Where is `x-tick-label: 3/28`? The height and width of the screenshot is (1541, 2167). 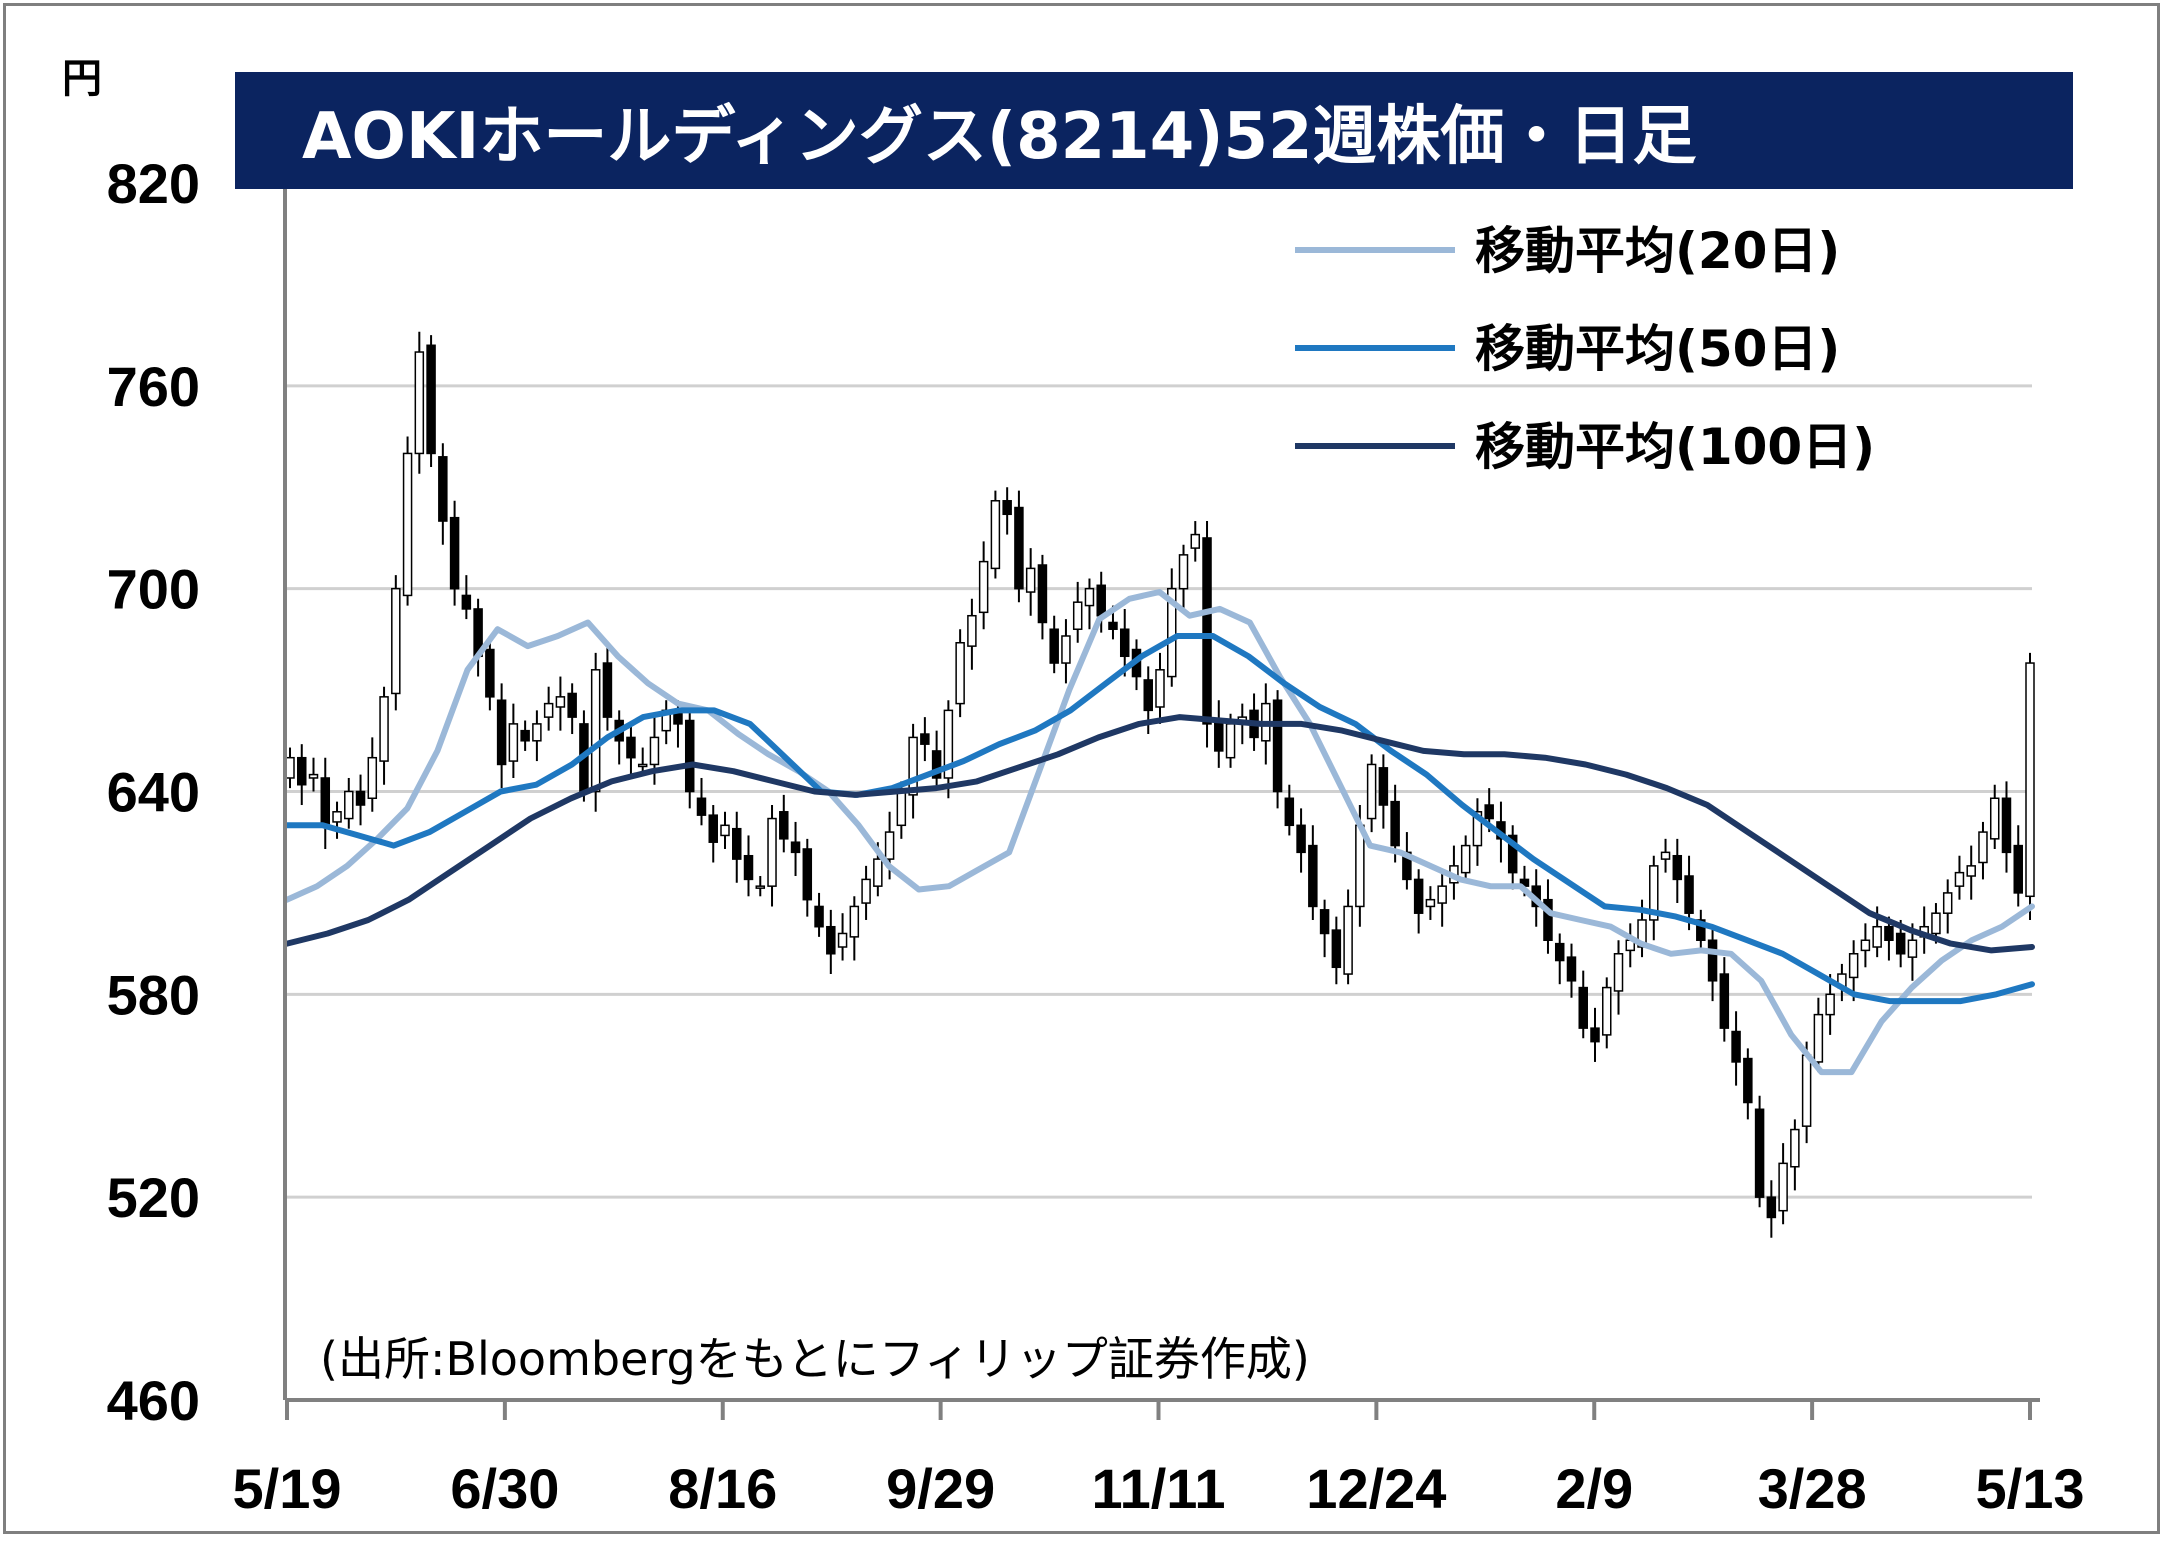
x-tick-label: 3/28 is located at coordinates (1812, 1488).